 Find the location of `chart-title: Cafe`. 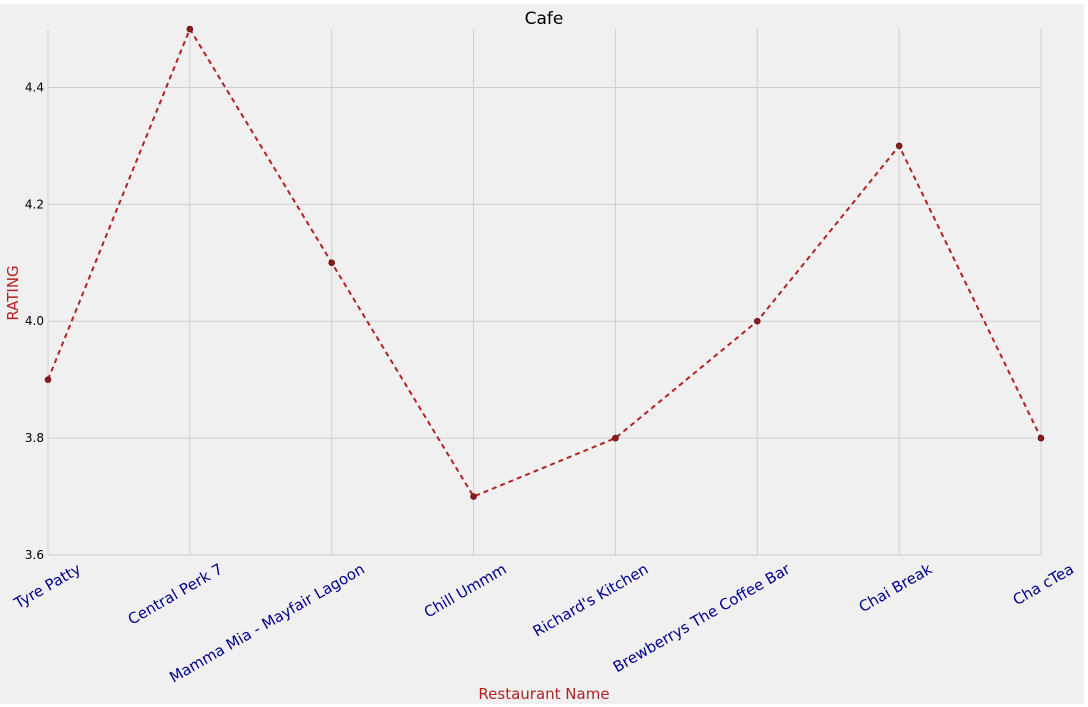

chart-title: Cafe is located at coordinates (544, 19).